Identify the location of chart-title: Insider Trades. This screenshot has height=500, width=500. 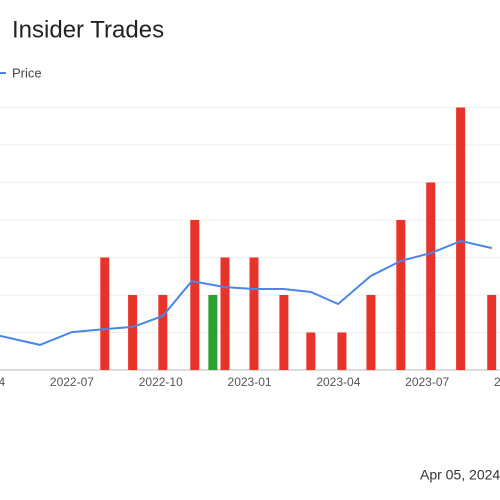
(88, 29).